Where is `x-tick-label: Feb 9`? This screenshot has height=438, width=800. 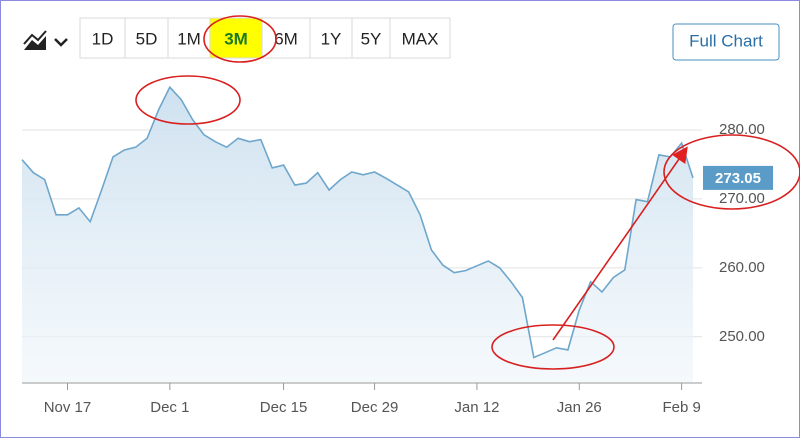
x-tick-label: Feb 9 is located at coordinates (681, 407).